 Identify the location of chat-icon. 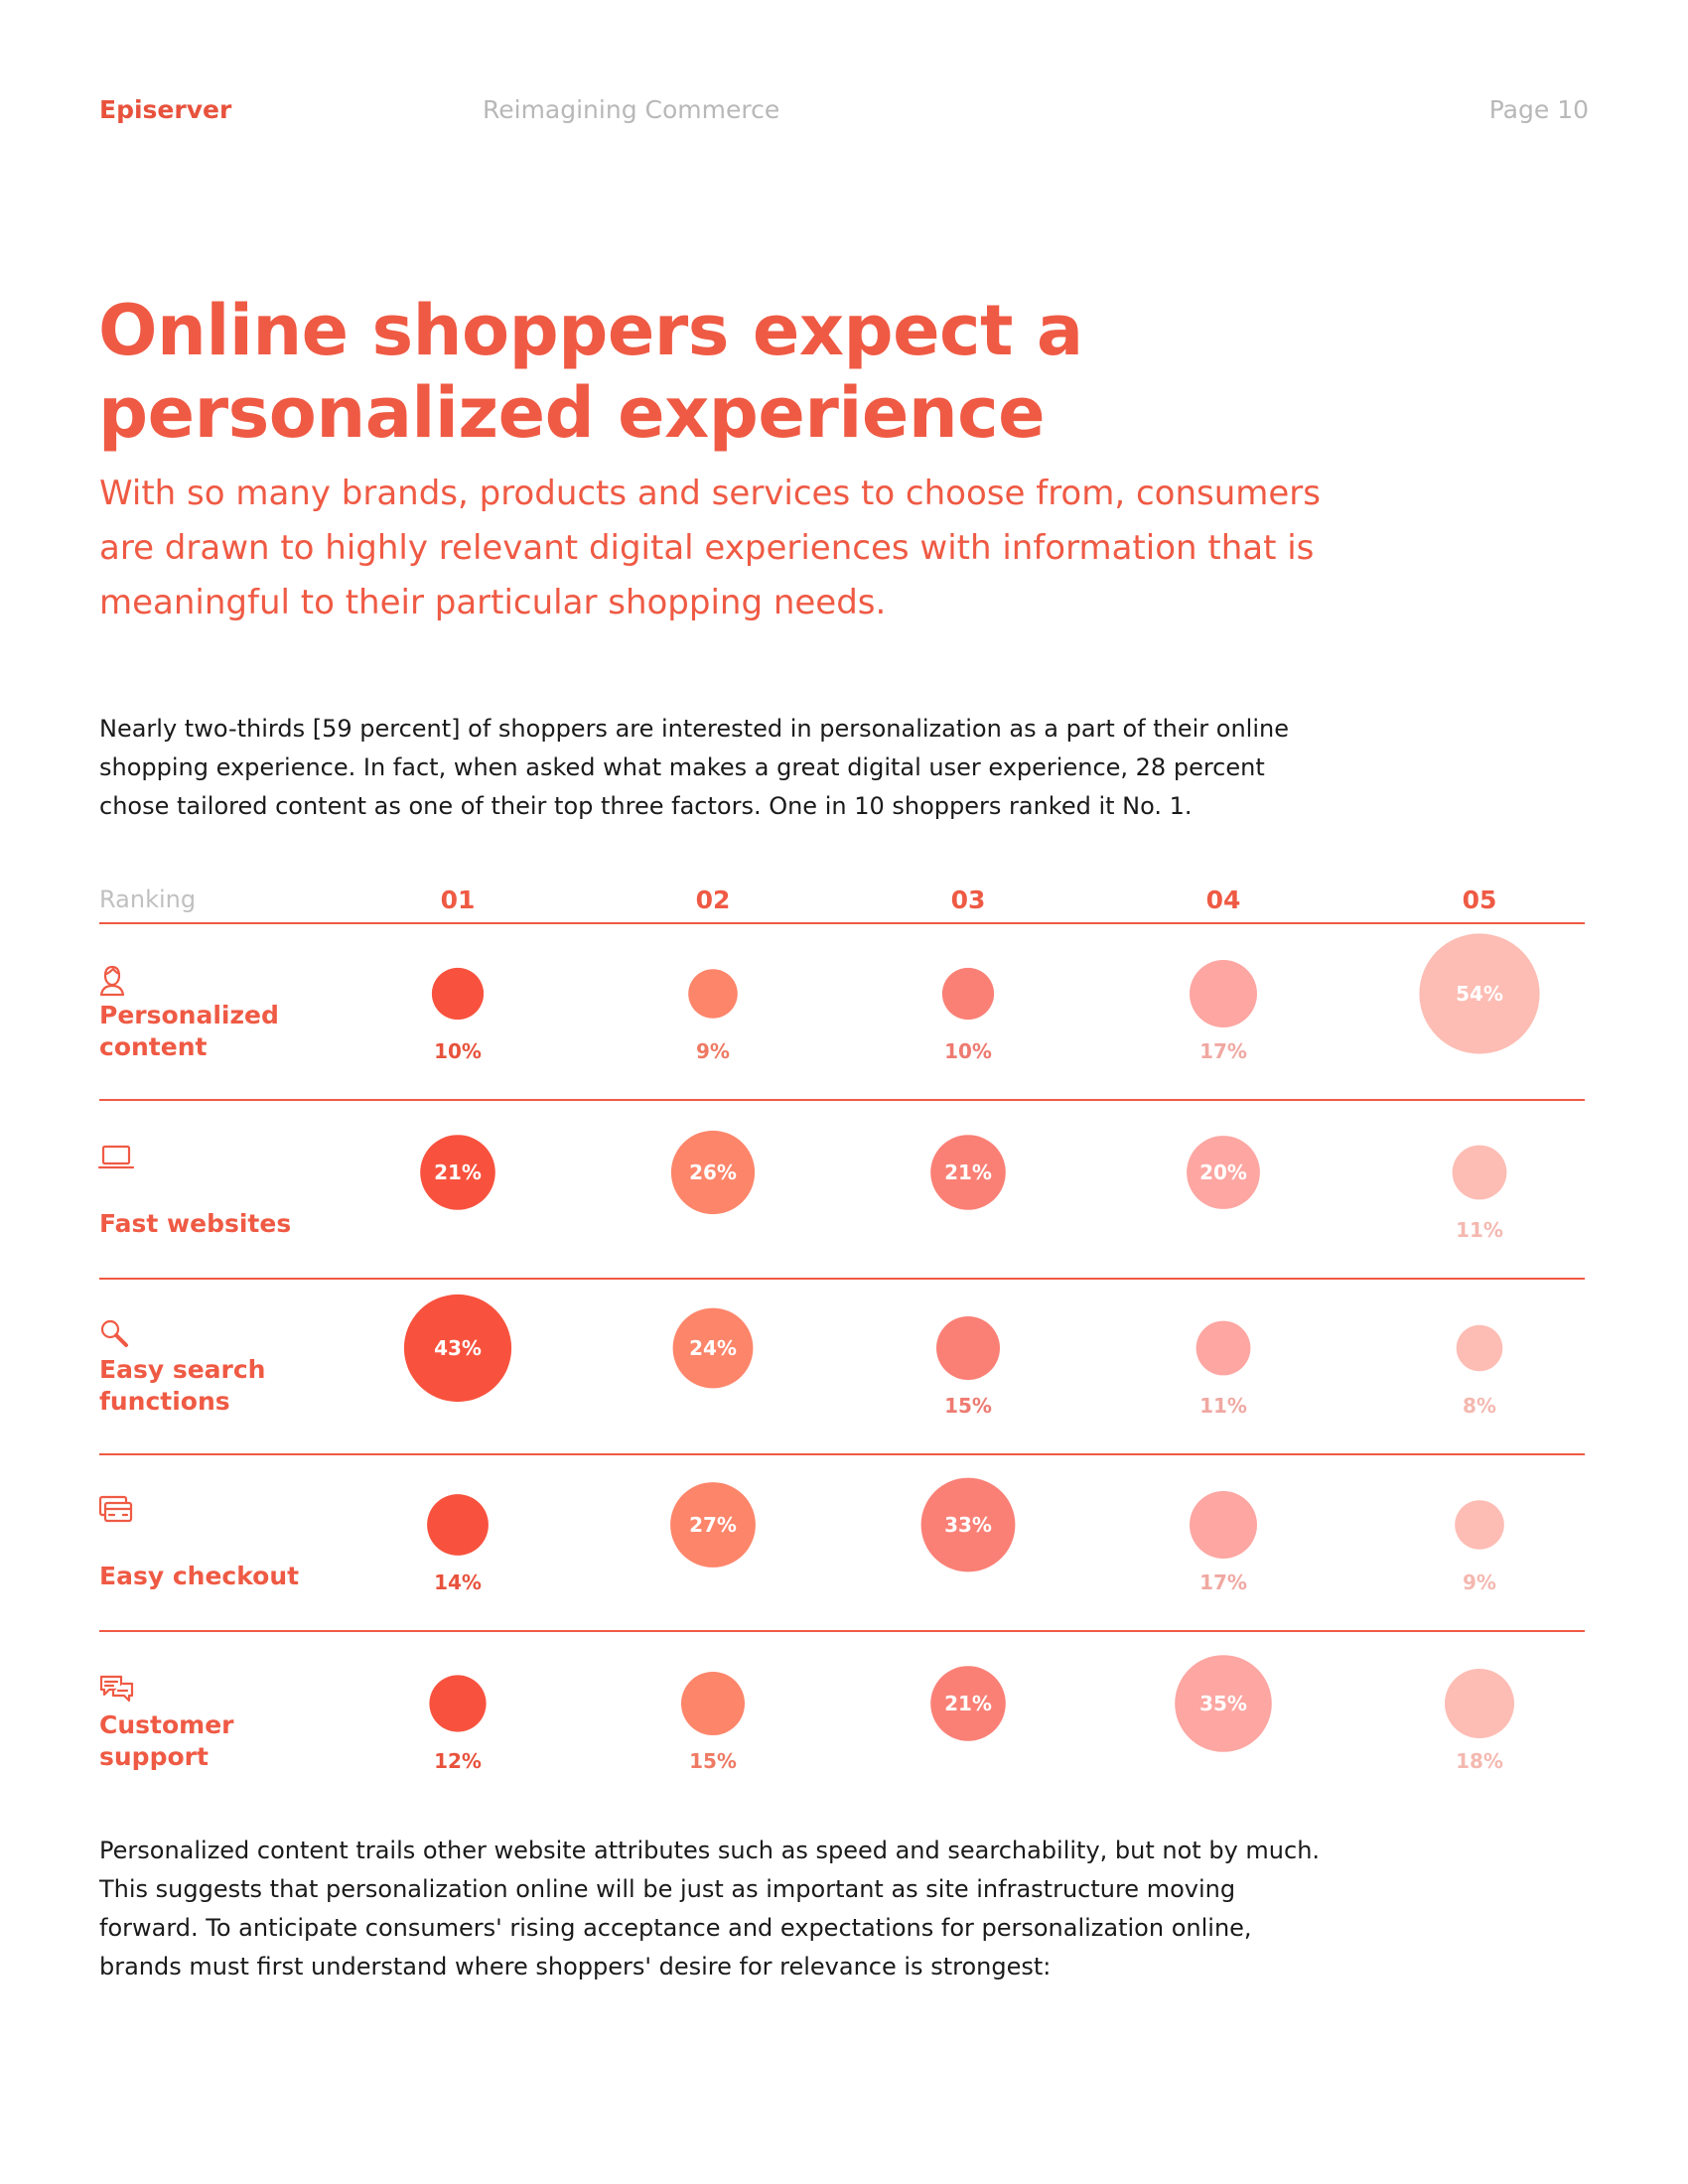
(116, 1689).